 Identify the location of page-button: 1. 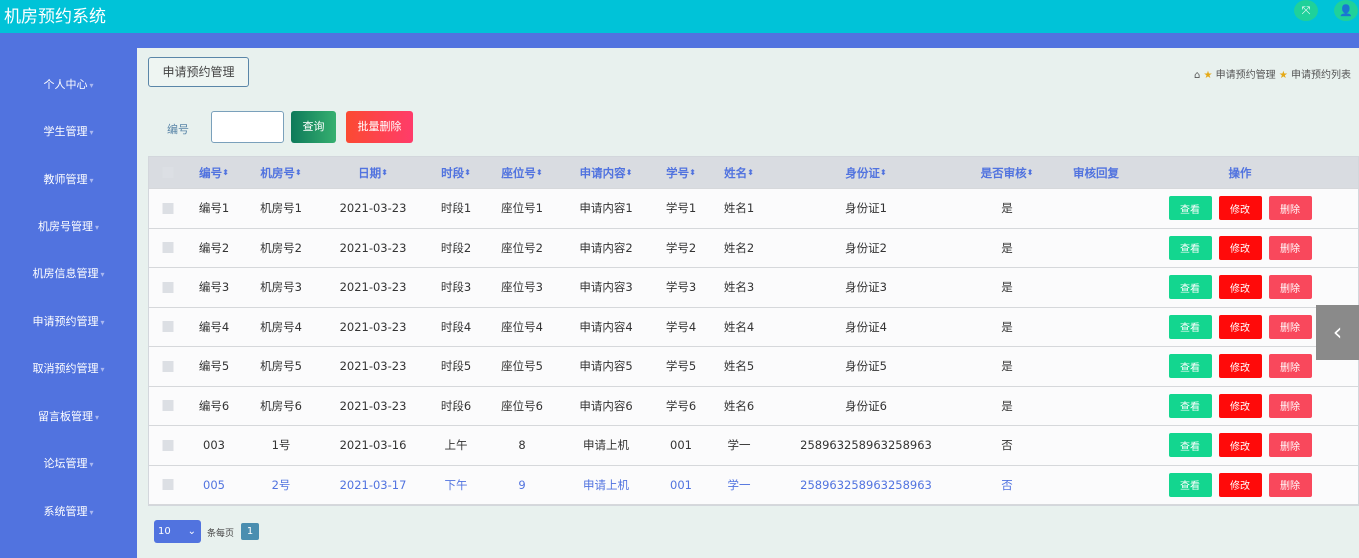
(250, 531).